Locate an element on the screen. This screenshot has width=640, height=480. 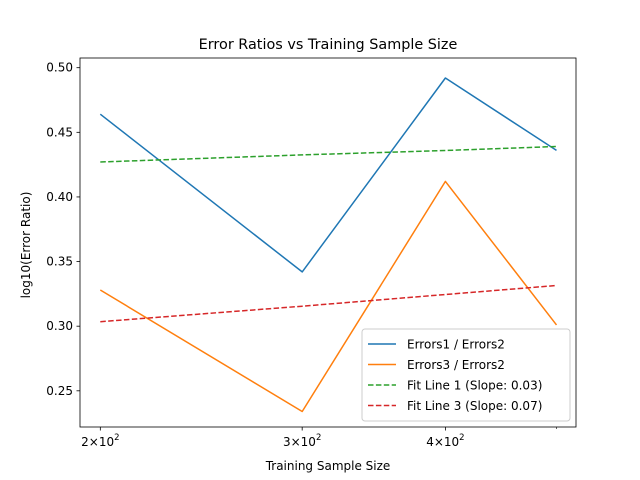
legend-label-1: Errors1 / Errors2 is located at coordinates (456, 345).